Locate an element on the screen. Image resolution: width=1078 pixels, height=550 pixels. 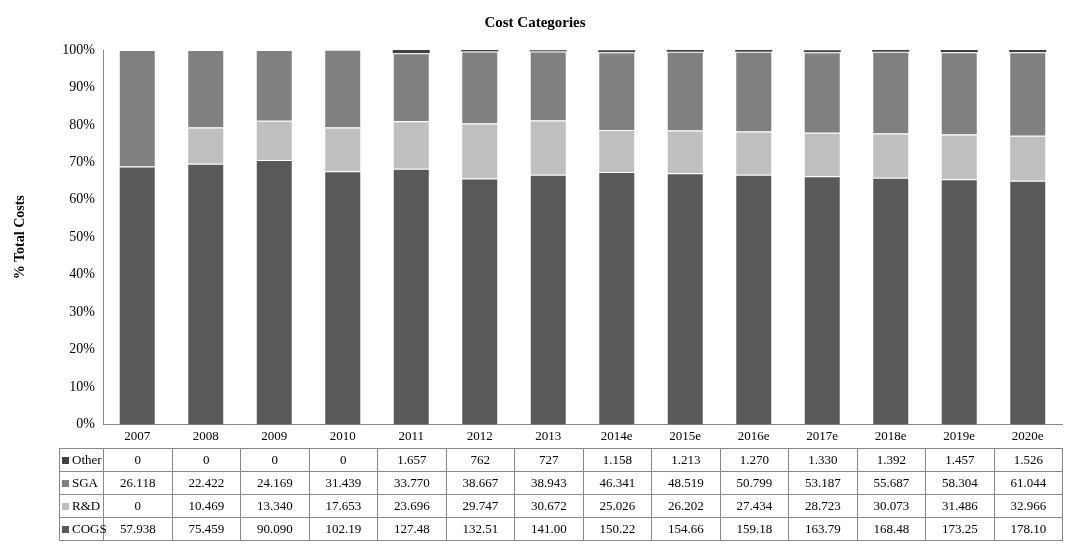
text: 75.459 is located at coordinates (206, 529).